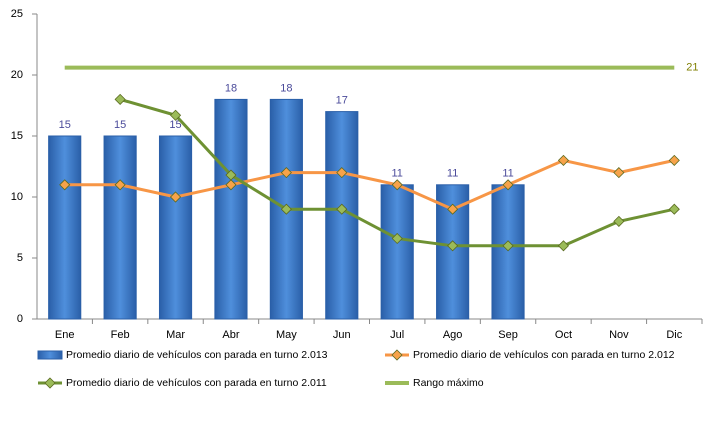 The height and width of the screenshot is (429, 712). What do you see at coordinates (20, 319) in the screenshot?
I see `y-tick-label: 0` at bounding box center [20, 319].